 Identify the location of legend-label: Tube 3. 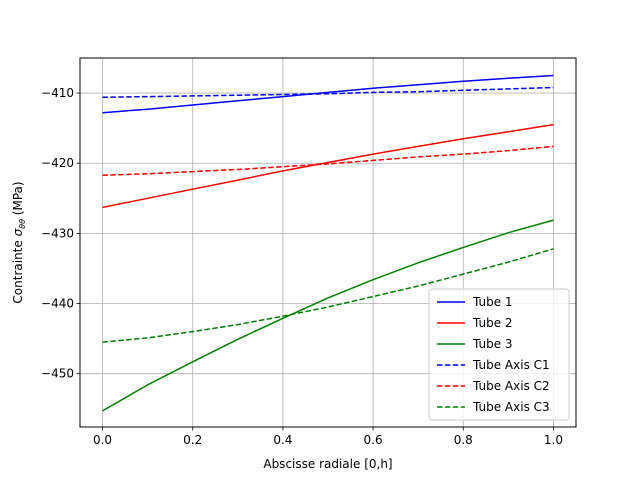
(492, 344).